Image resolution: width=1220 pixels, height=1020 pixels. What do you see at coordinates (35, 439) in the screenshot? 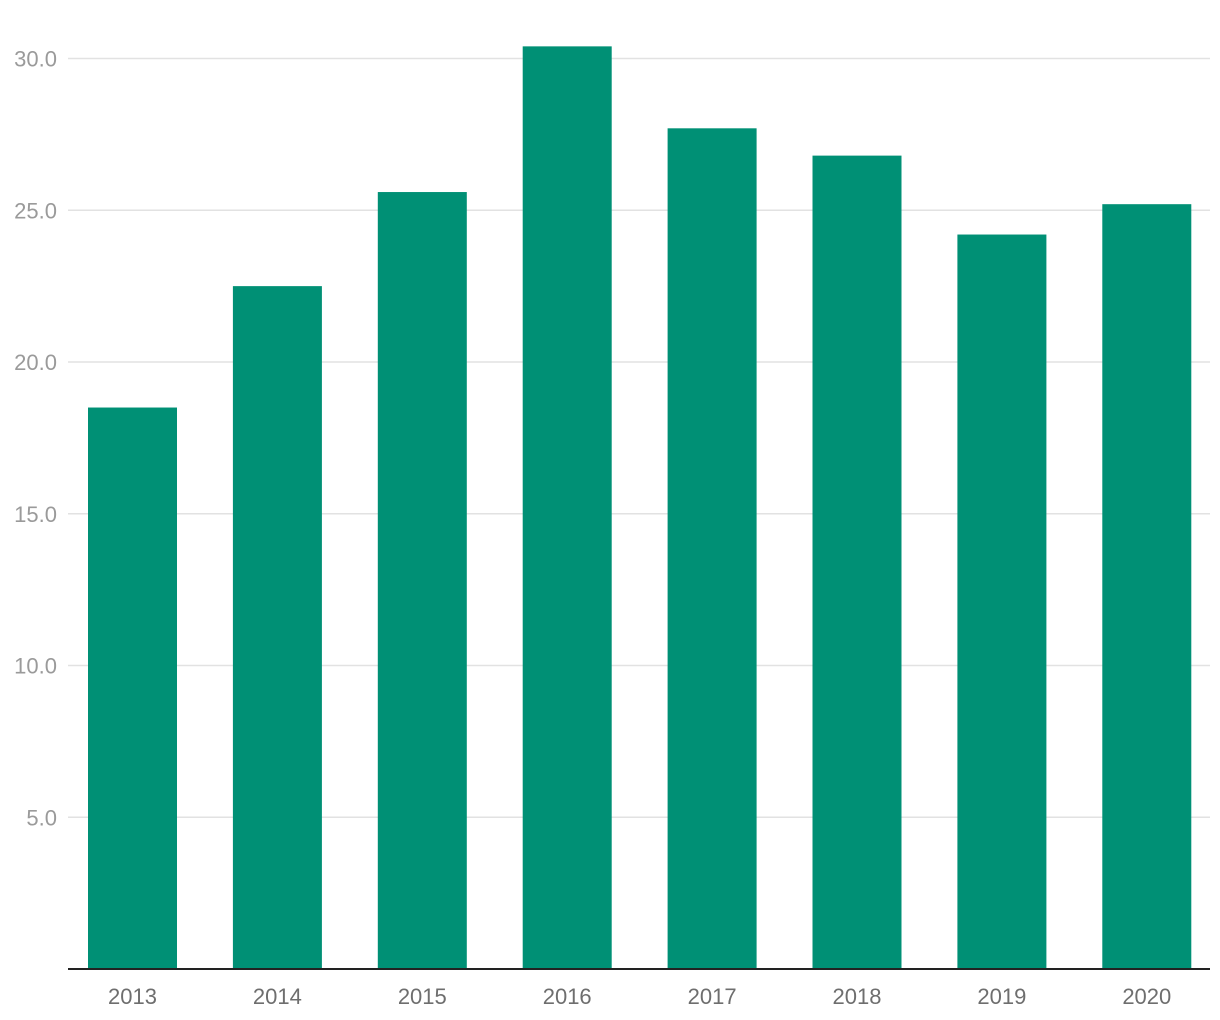
I see `y-axis-ticks: 5.0 10.0 15.0 20.0 25.0 30.0` at bounding box center [35, 439].